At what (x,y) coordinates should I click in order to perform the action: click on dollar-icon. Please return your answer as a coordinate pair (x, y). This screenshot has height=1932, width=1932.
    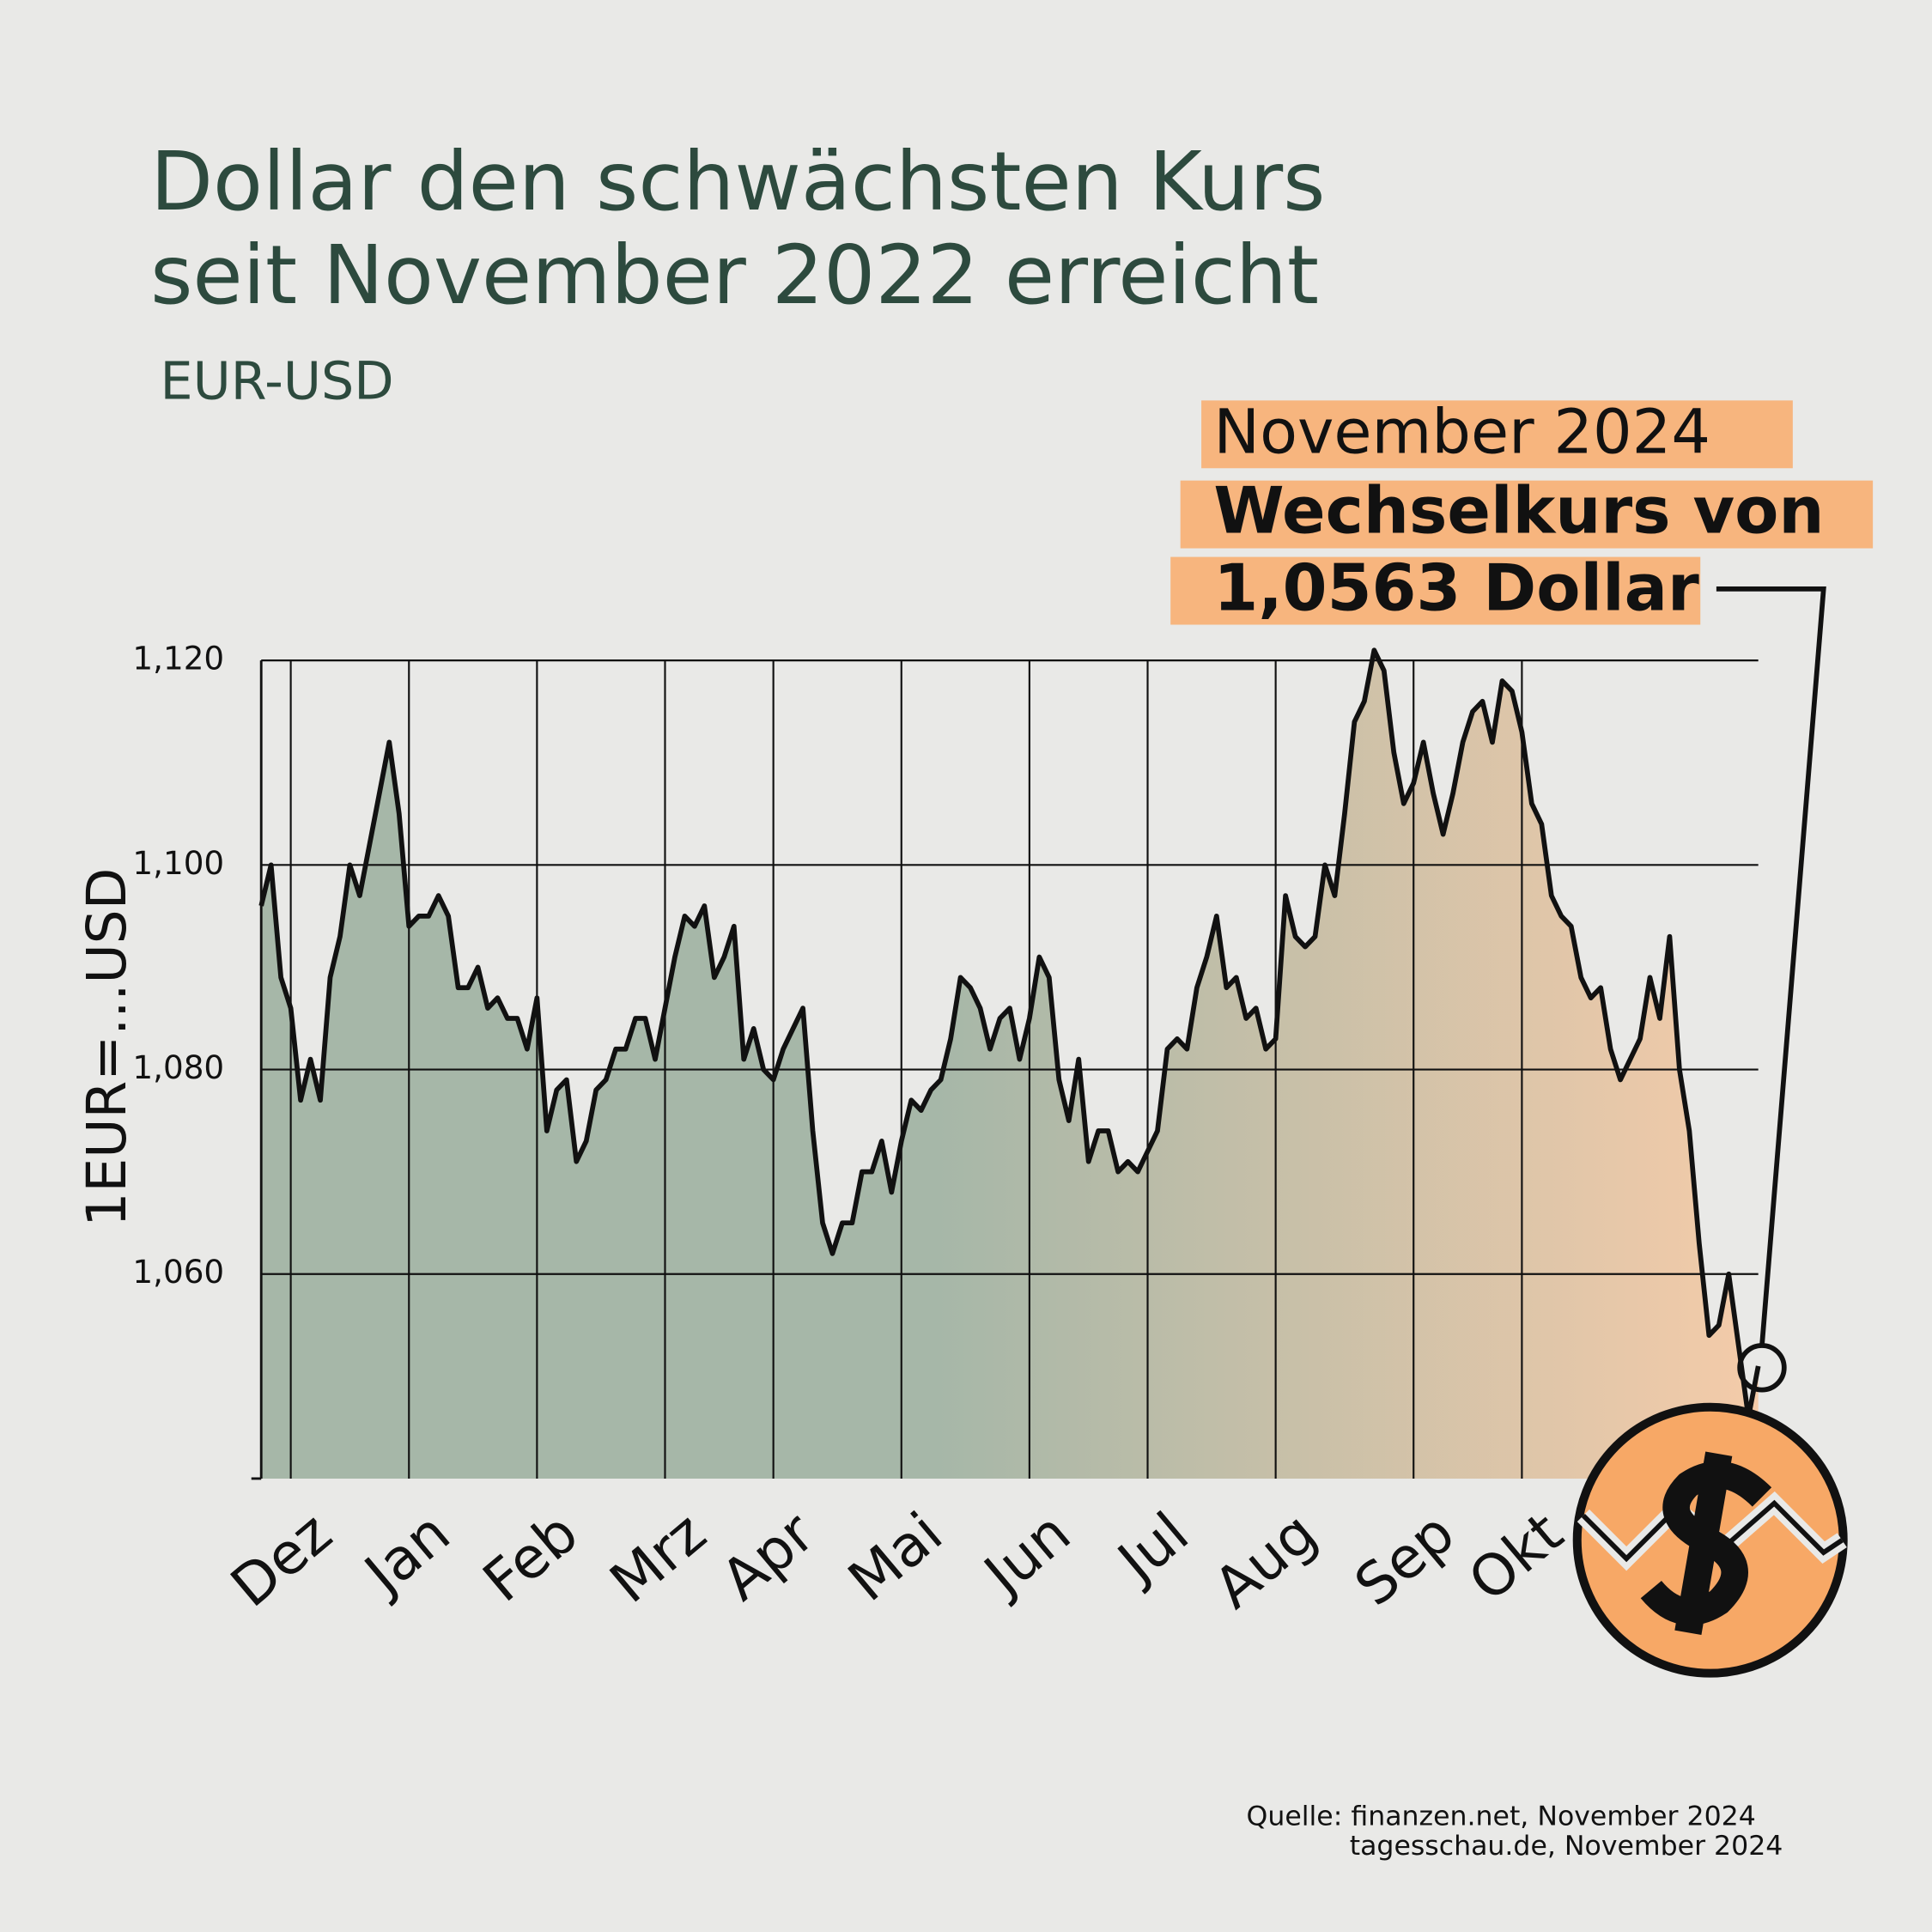
    Looking at the image, I should click on (1710, 1540).